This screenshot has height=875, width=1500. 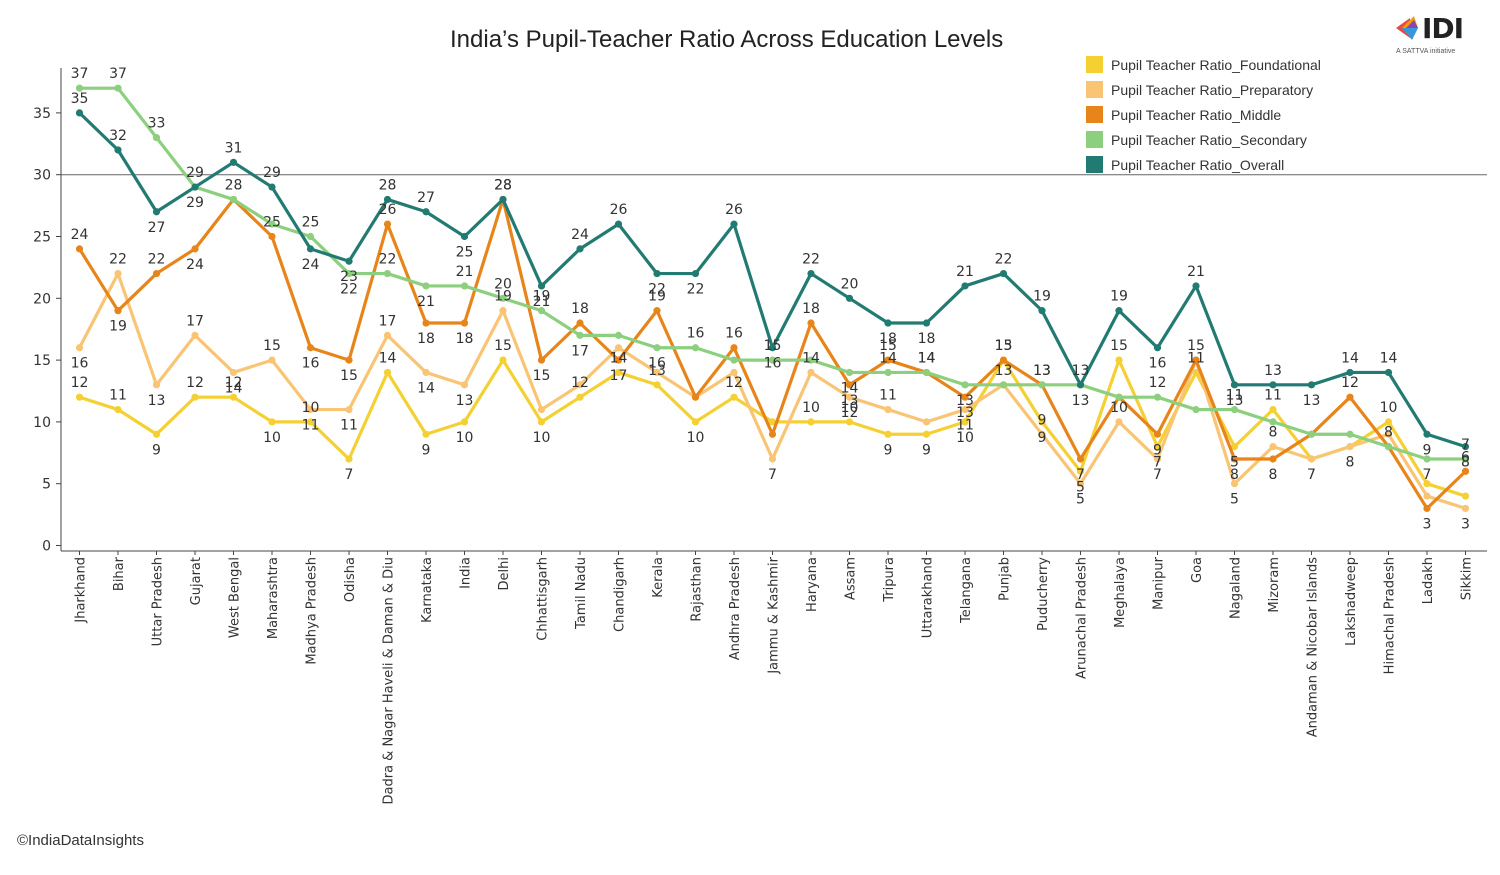 What do you see at coordinates (234, 148) in the screenshot?
I see `data-label: 31` at bounding box center [234, 148].